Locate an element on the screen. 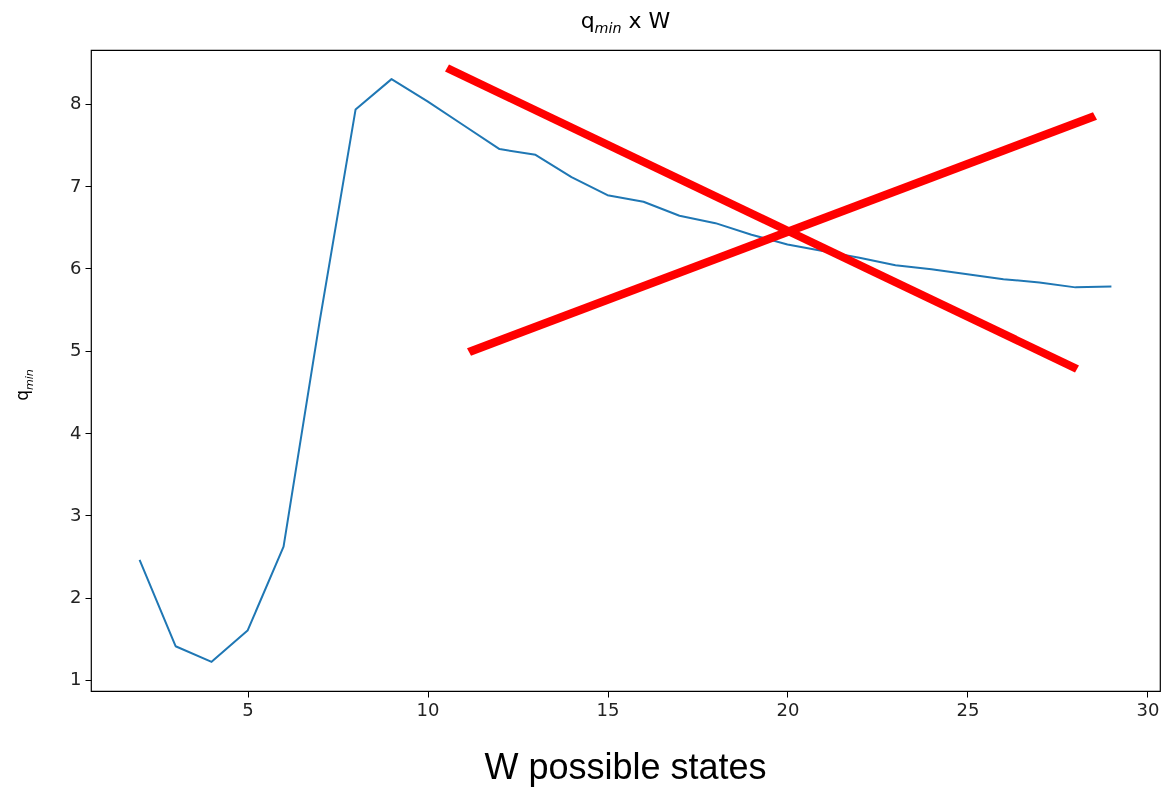  x-tick-label: 30 is located at coordinates (1148, 709).